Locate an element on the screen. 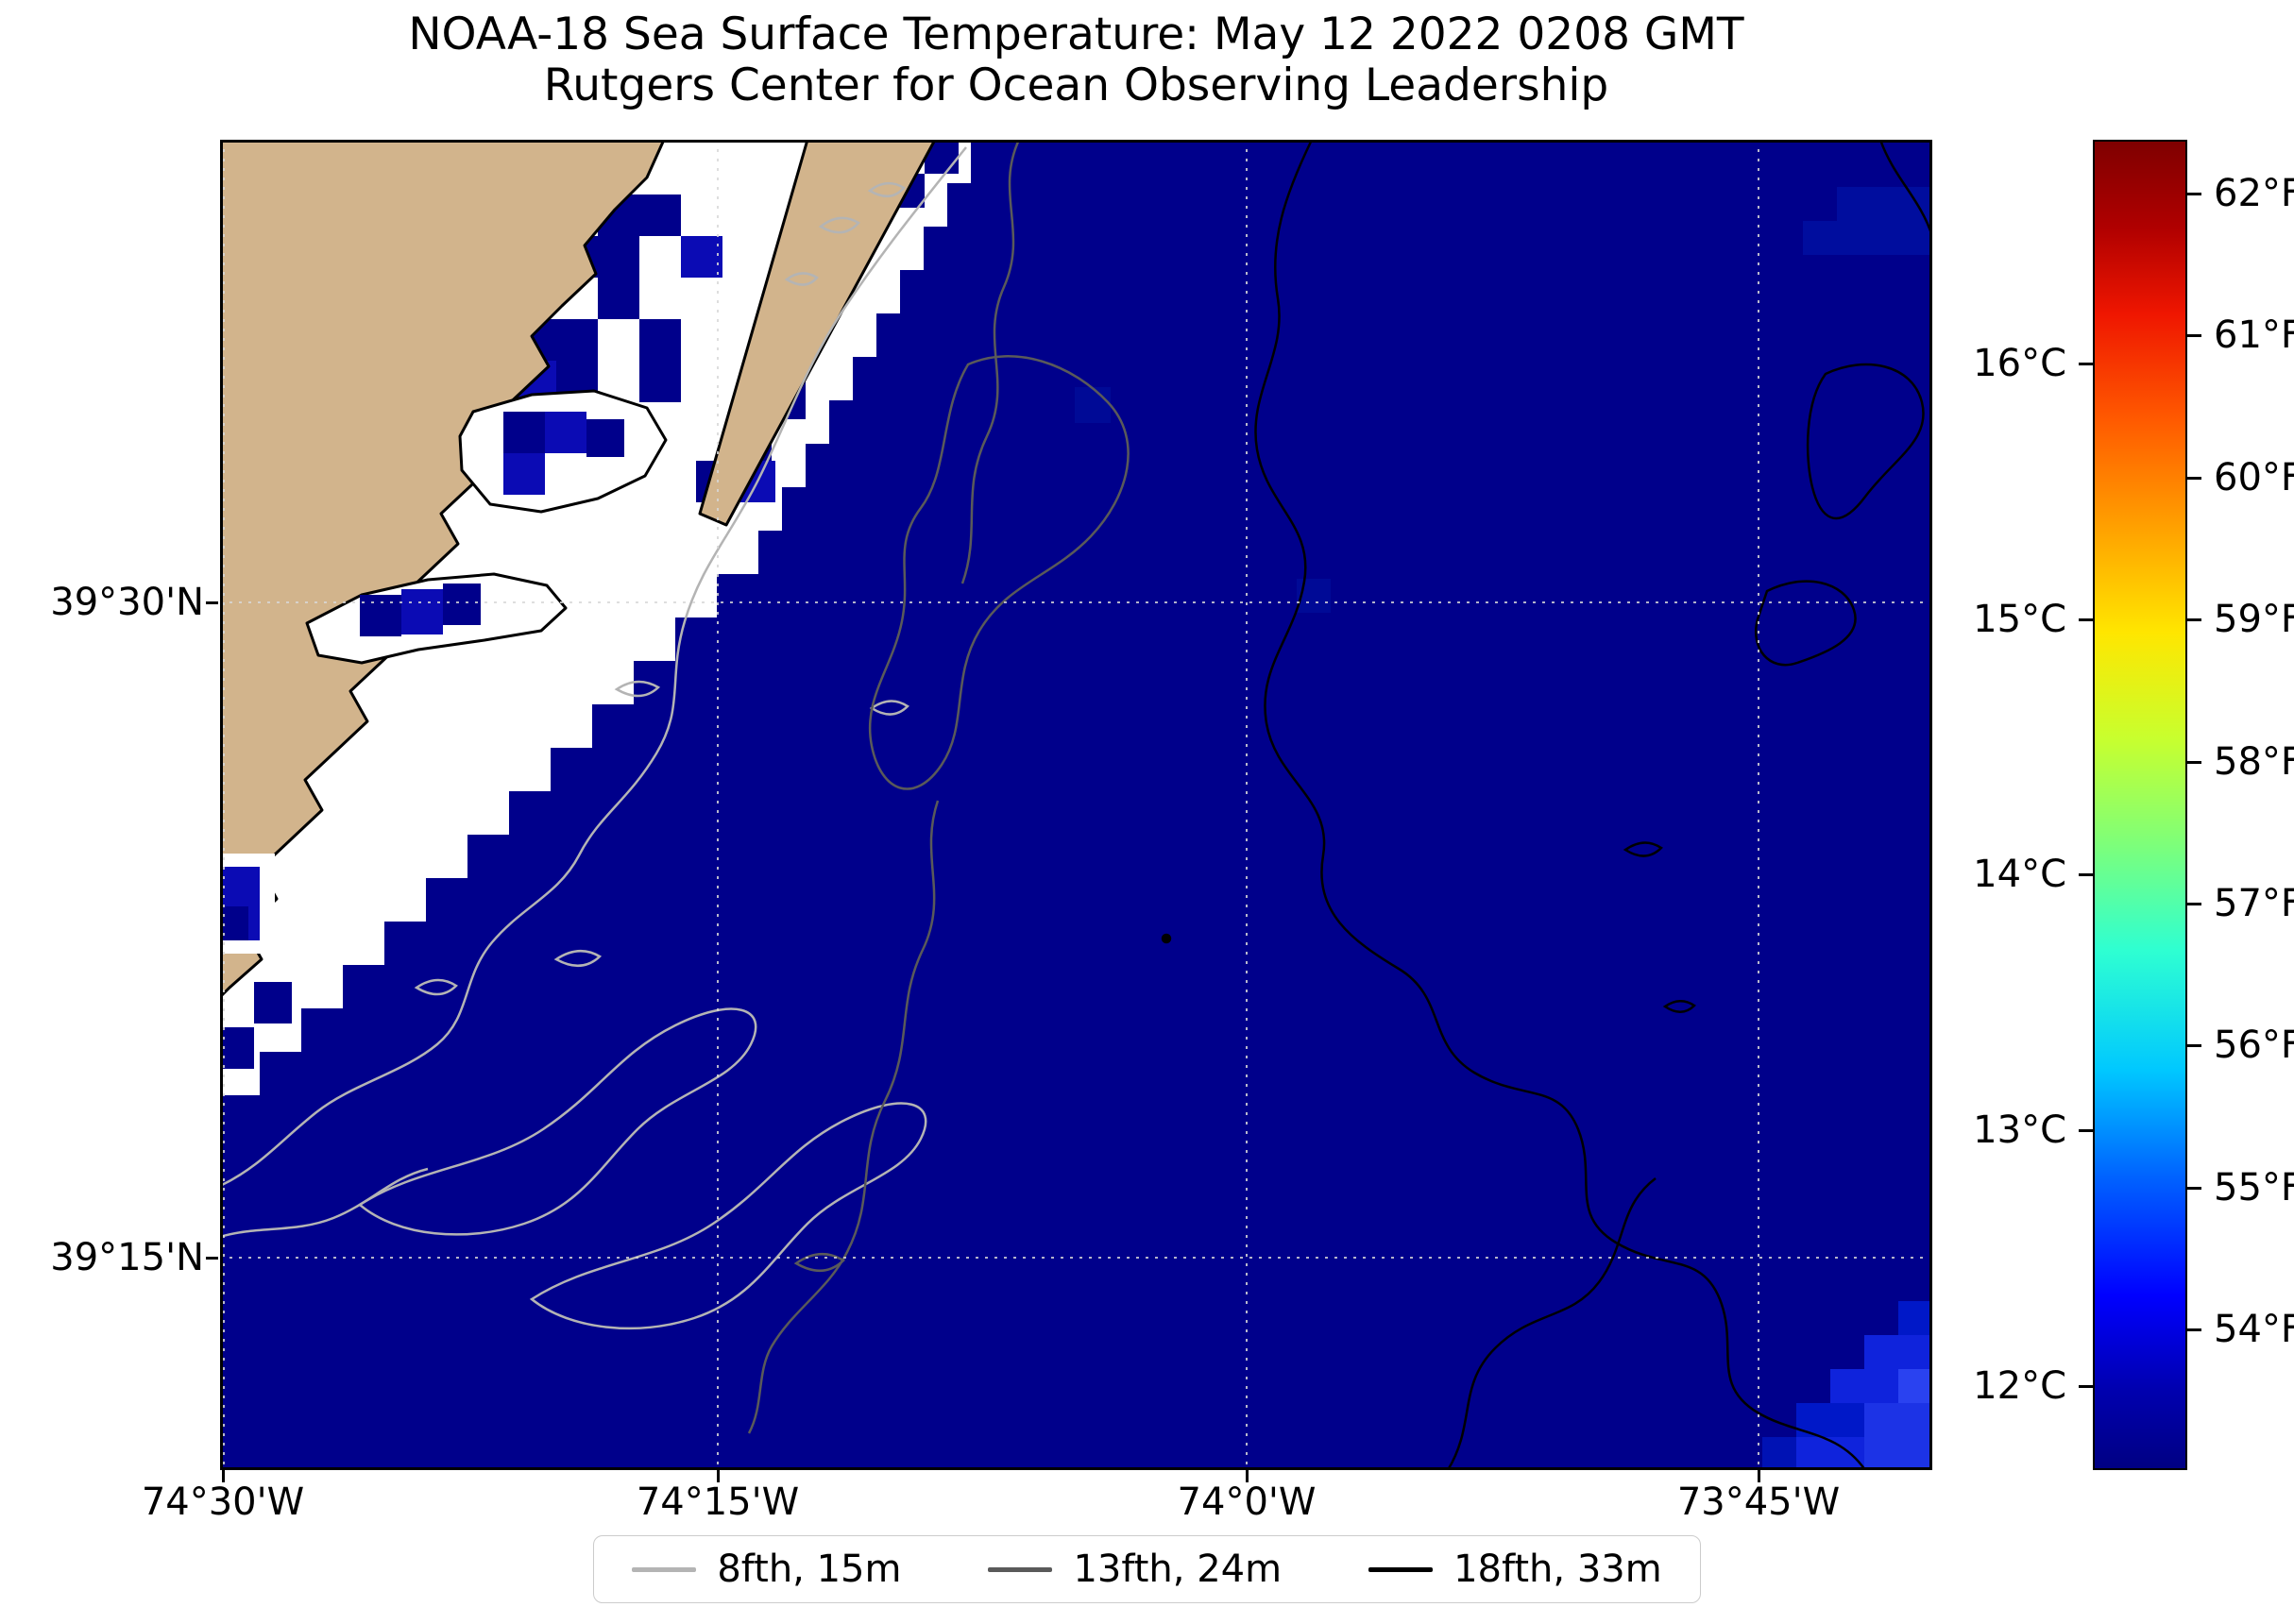 The image size is (2294, 1624). colorbar-label-54F: 54°F is located at coordinates (2254, 1329).